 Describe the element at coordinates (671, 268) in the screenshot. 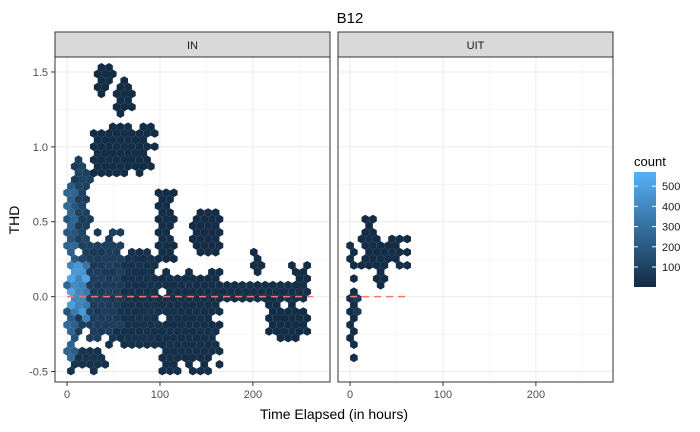

I see `legend-tick-label: 100` at that location.